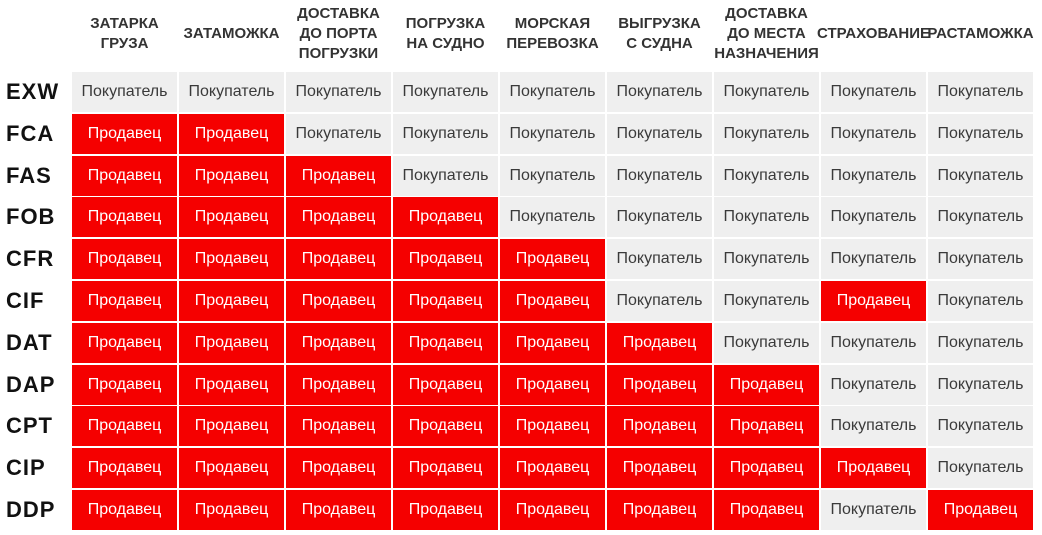  I want to click on column-header: МОРСКАЯ ПЕРЕВОЗКА, so click(552, 33).